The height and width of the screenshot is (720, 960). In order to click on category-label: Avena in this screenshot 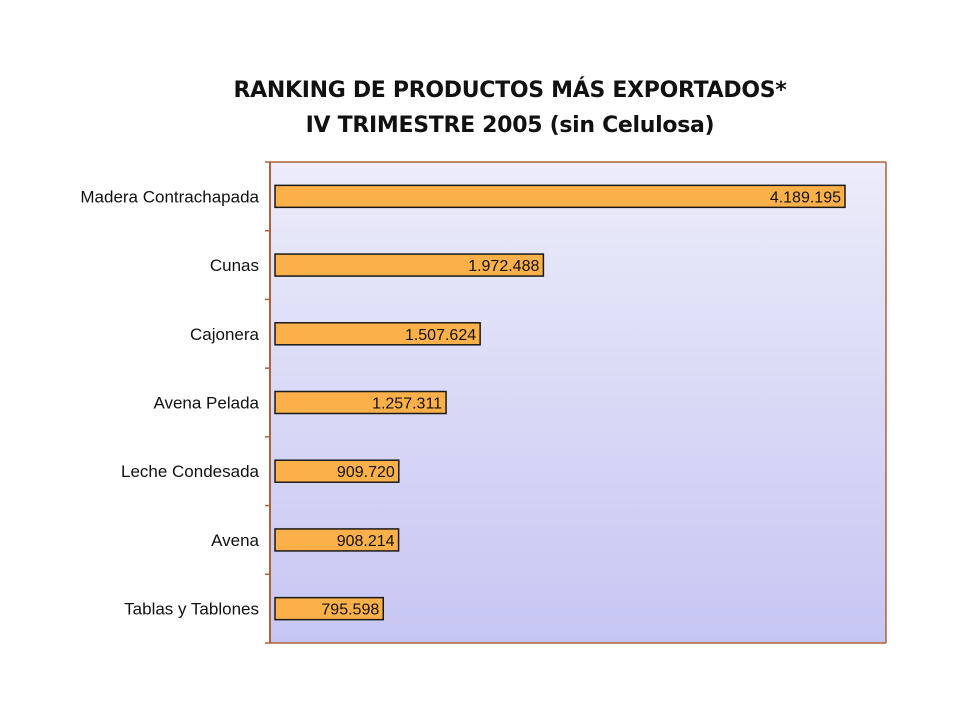, I will do `click(235, 540)`.